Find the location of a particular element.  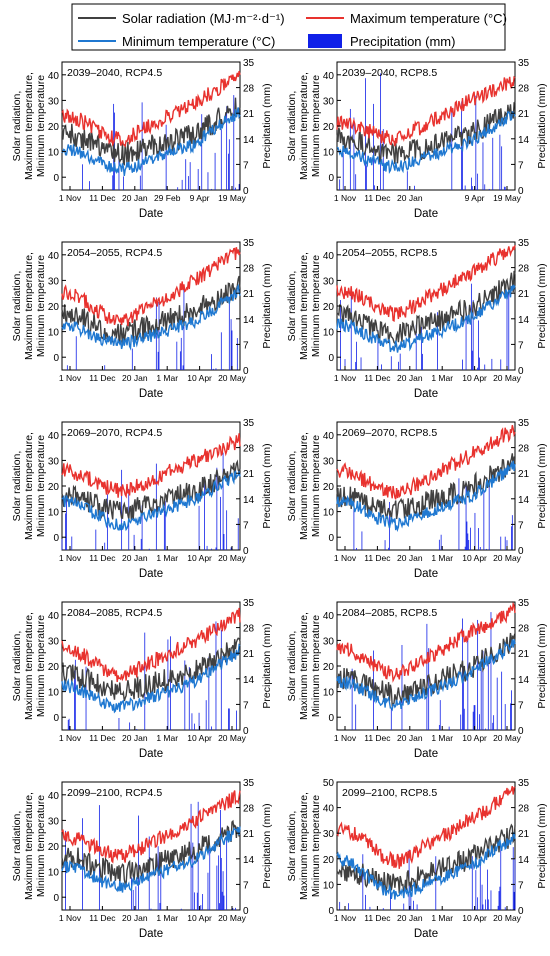

legend-label: Maximum temperature (°C) is located at coordinates (428, 18).